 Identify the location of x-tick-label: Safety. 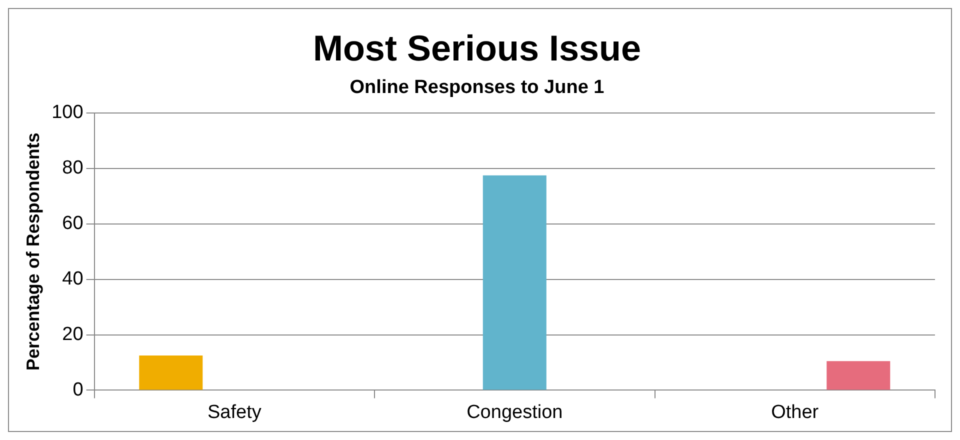
(234, 412).